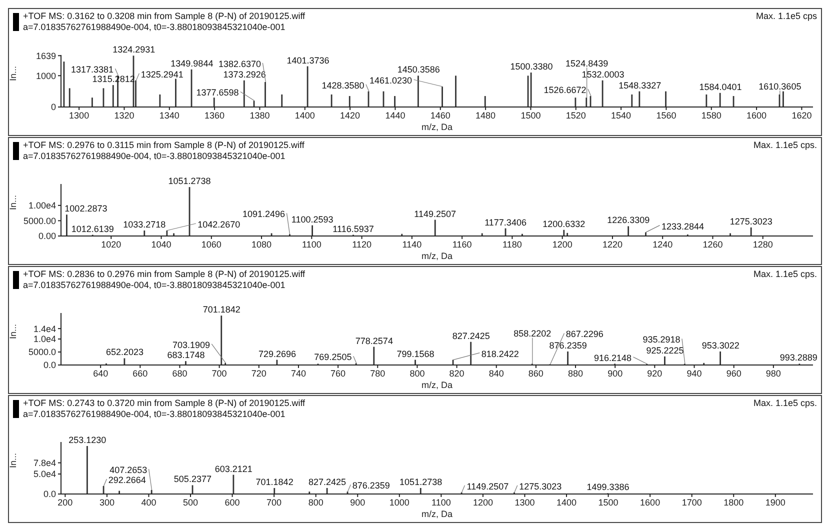  I want to click on annotation: 1177.3406, so click(505, 222).